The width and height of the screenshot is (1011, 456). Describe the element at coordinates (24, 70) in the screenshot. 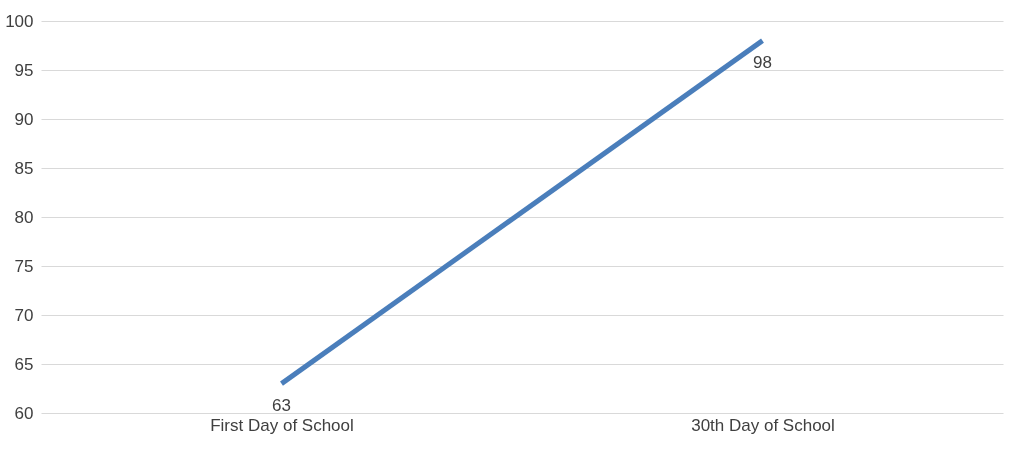

I see `y-tick-label: 95` at that location.